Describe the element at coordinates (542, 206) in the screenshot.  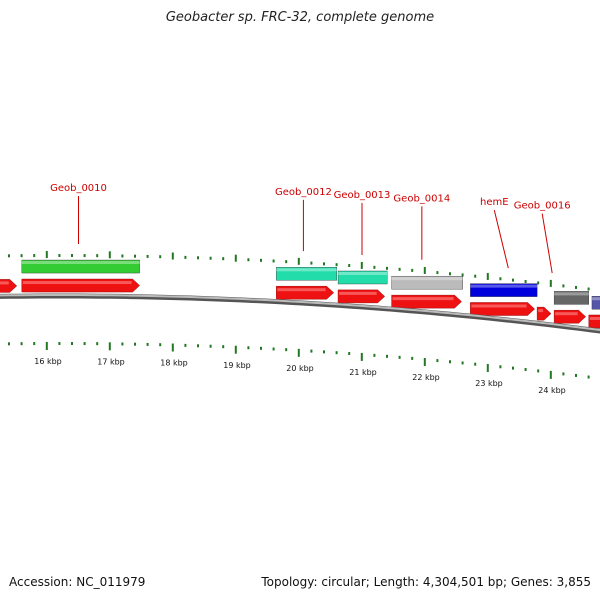
I see `gene-label: Geob_0016` at that location.